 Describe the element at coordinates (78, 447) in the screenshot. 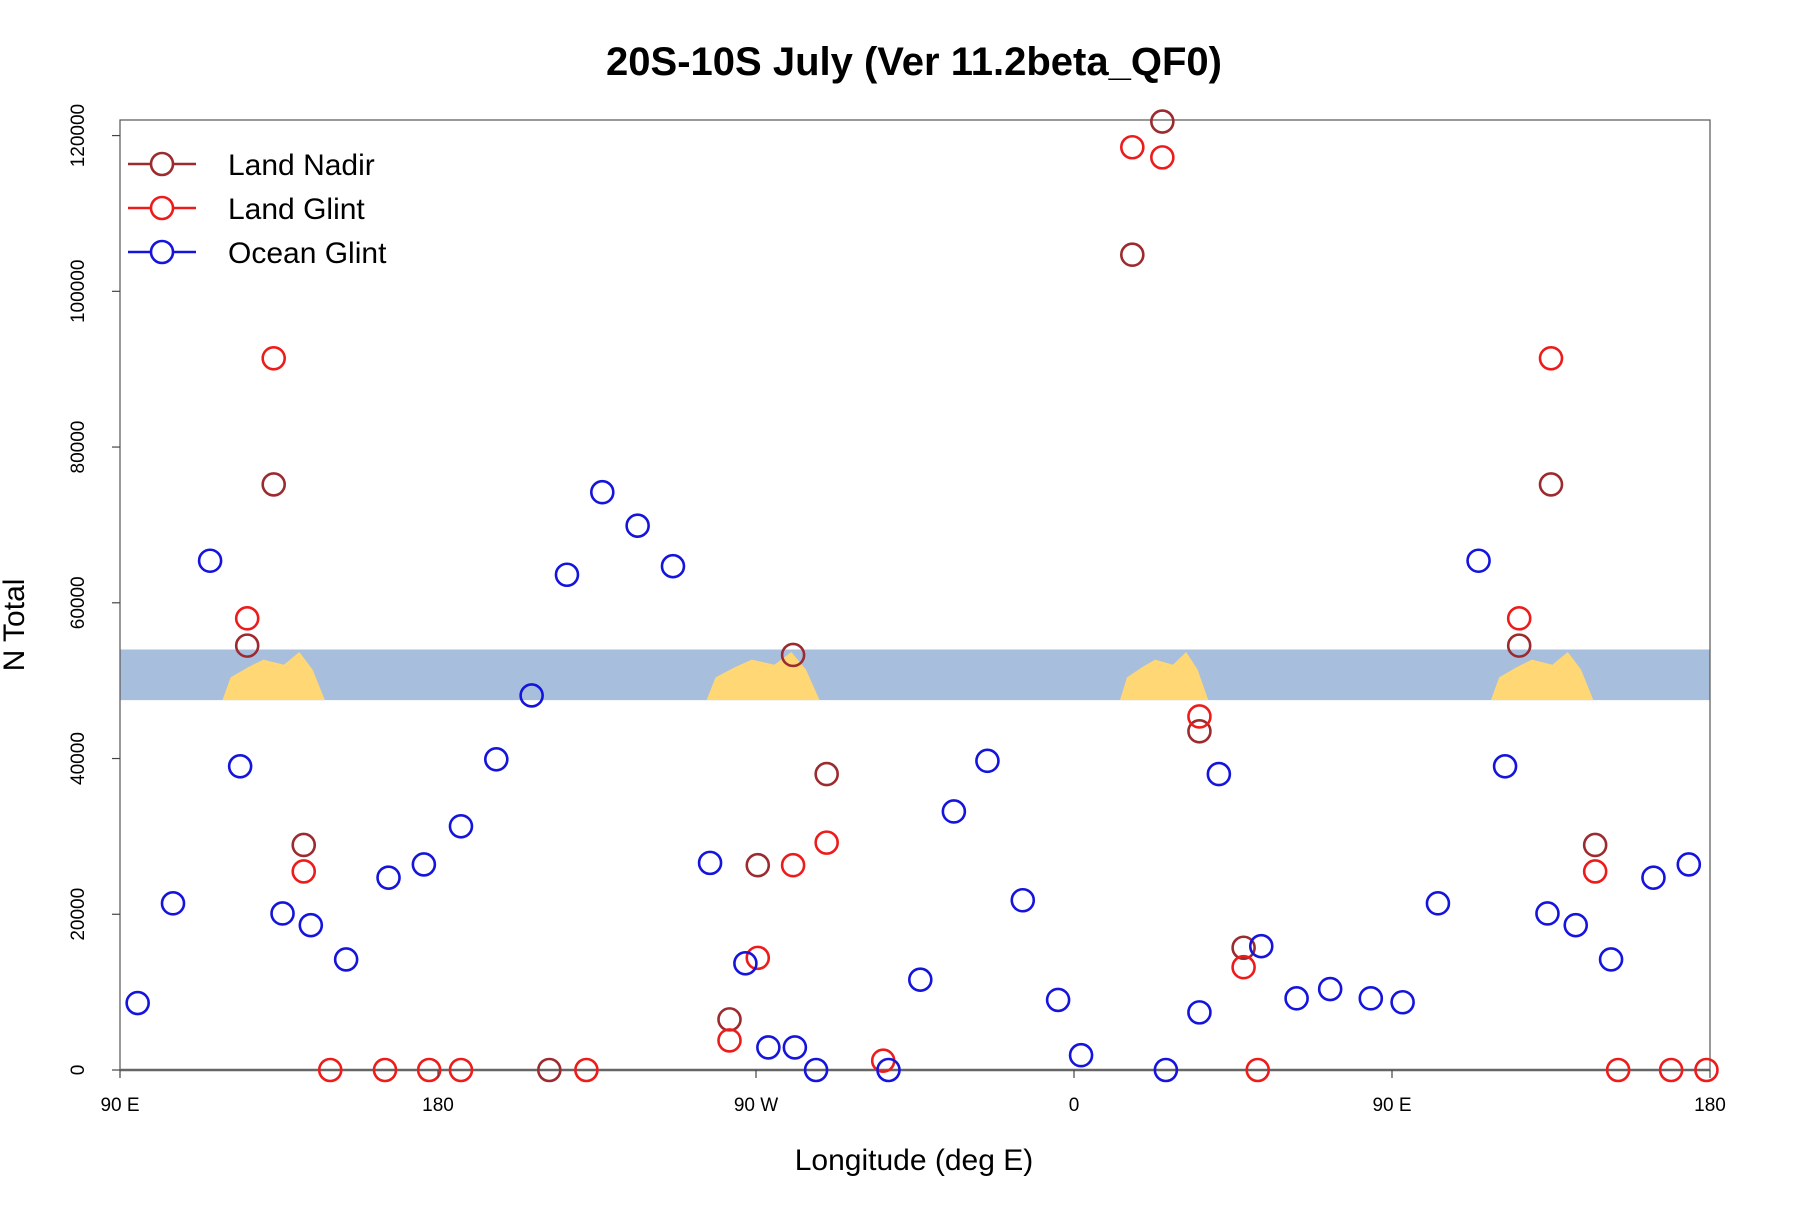

I see `y-tick-label: 80000` at that location.